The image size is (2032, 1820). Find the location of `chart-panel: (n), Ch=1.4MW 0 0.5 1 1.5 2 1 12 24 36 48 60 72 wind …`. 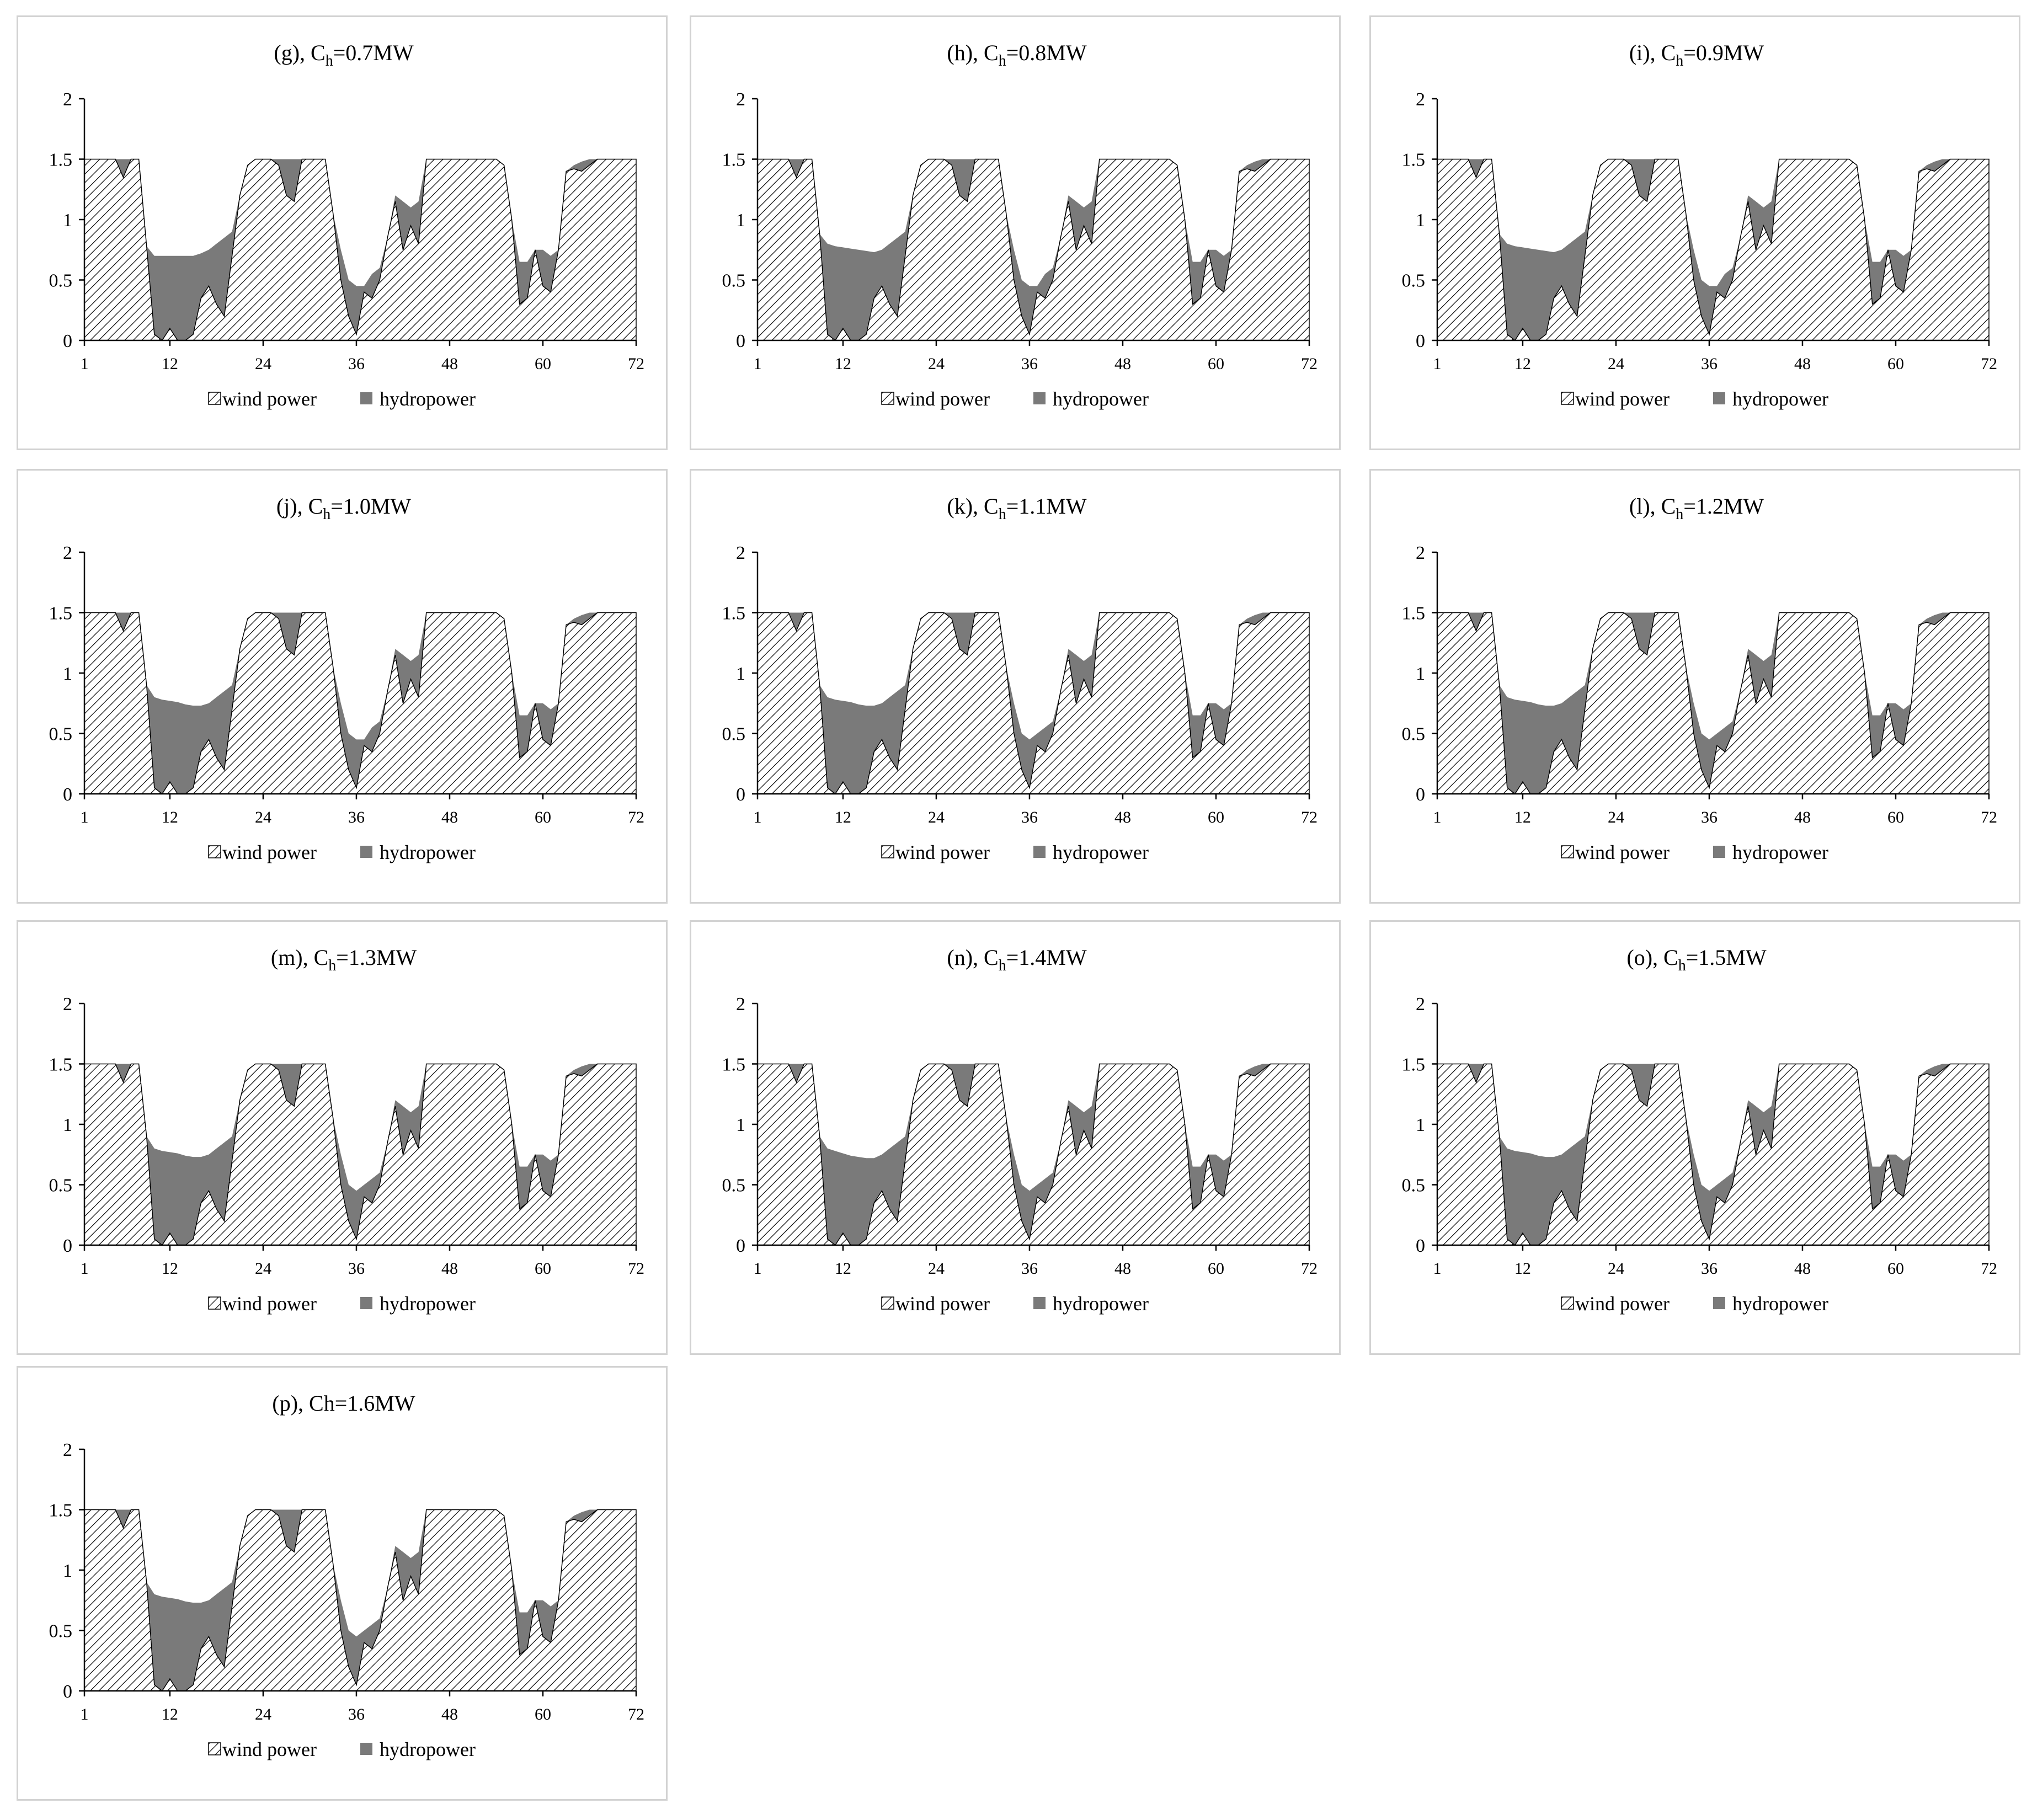

chart-panel: (n), Ch=1.4MW 0 0.5 1 1.5 2 1 12 24 36 48 60 72 wind … is located at coordinates (1015, 1137).